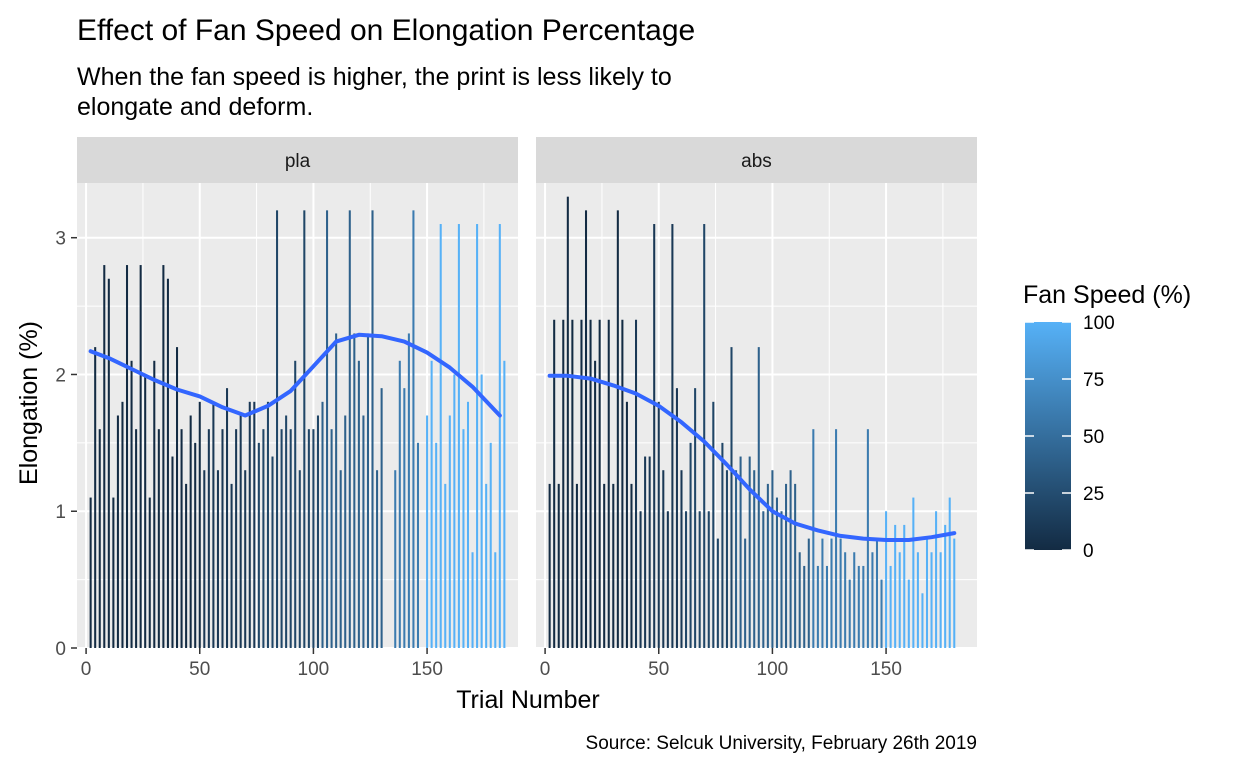 This screenshot has width=1248, height=768. I want to click on y-tick-label: 1, so click(60, 512).